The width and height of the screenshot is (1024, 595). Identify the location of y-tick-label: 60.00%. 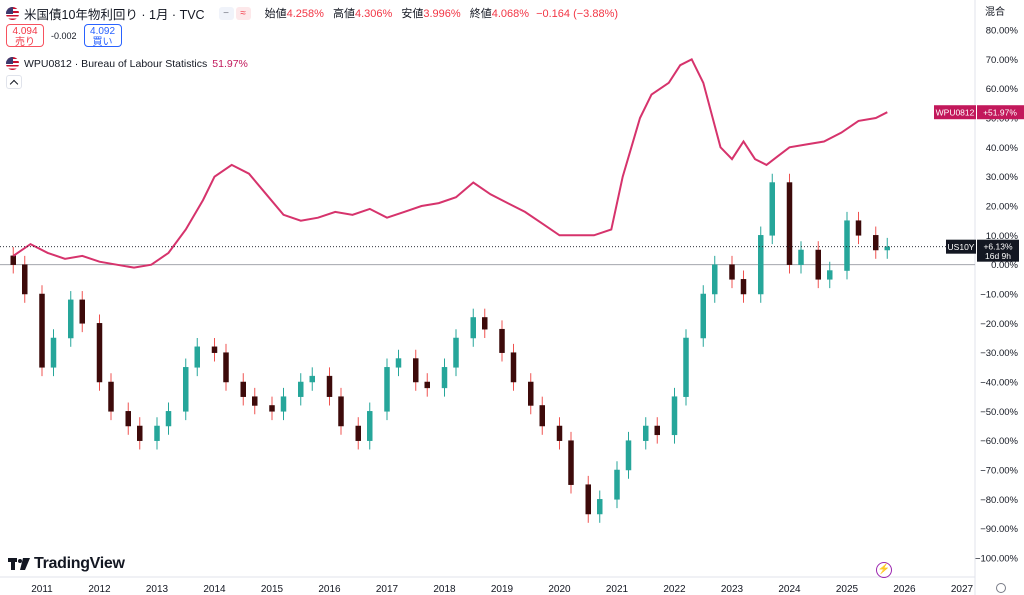
(1002, 89).